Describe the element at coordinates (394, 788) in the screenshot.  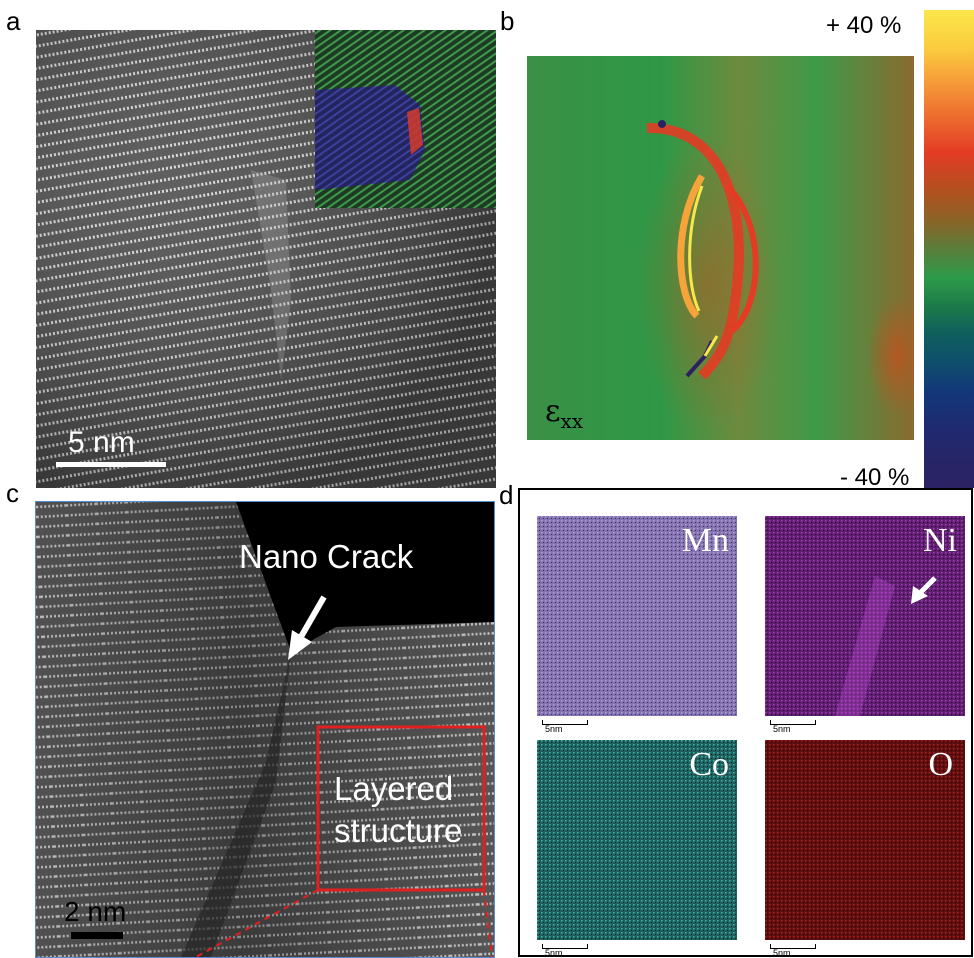
I see `layered-label-1: Layered` at that location.